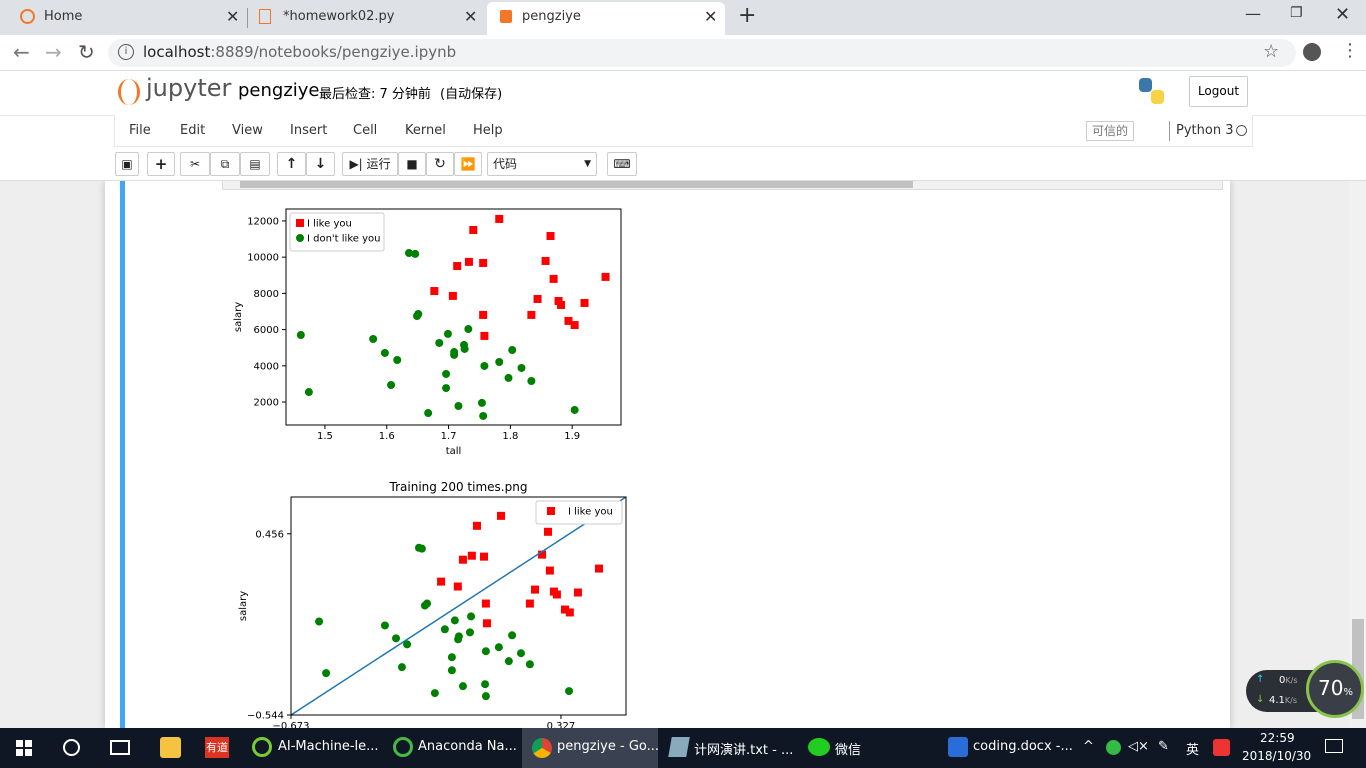 This screenshot has width=1366, height=768. I want to click on restart-button: ↻, so click(440, 164).